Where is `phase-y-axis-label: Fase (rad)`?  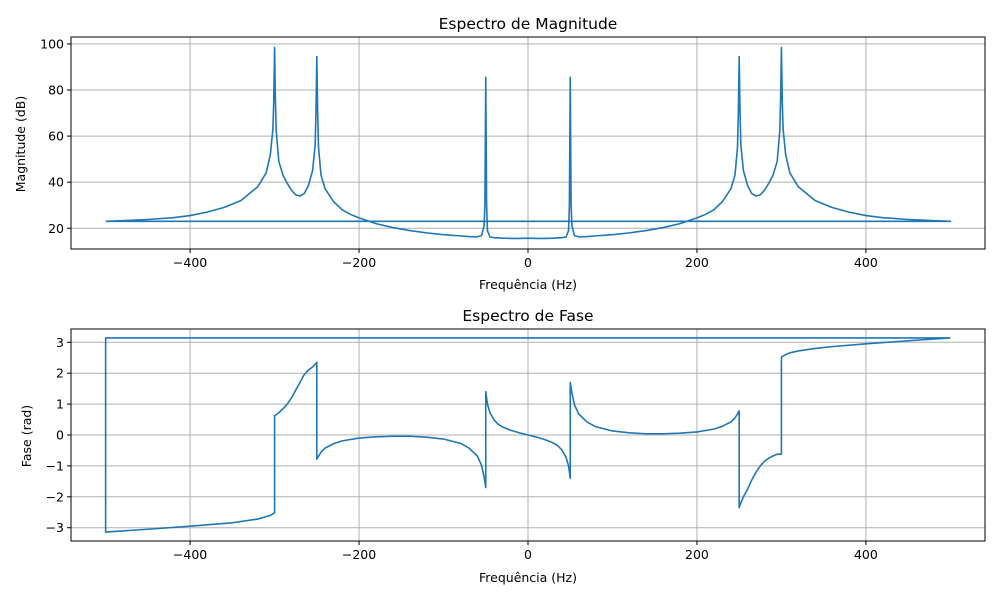
phase-y-axis-label: Fase (rad) is located at coordinates (26, 436).